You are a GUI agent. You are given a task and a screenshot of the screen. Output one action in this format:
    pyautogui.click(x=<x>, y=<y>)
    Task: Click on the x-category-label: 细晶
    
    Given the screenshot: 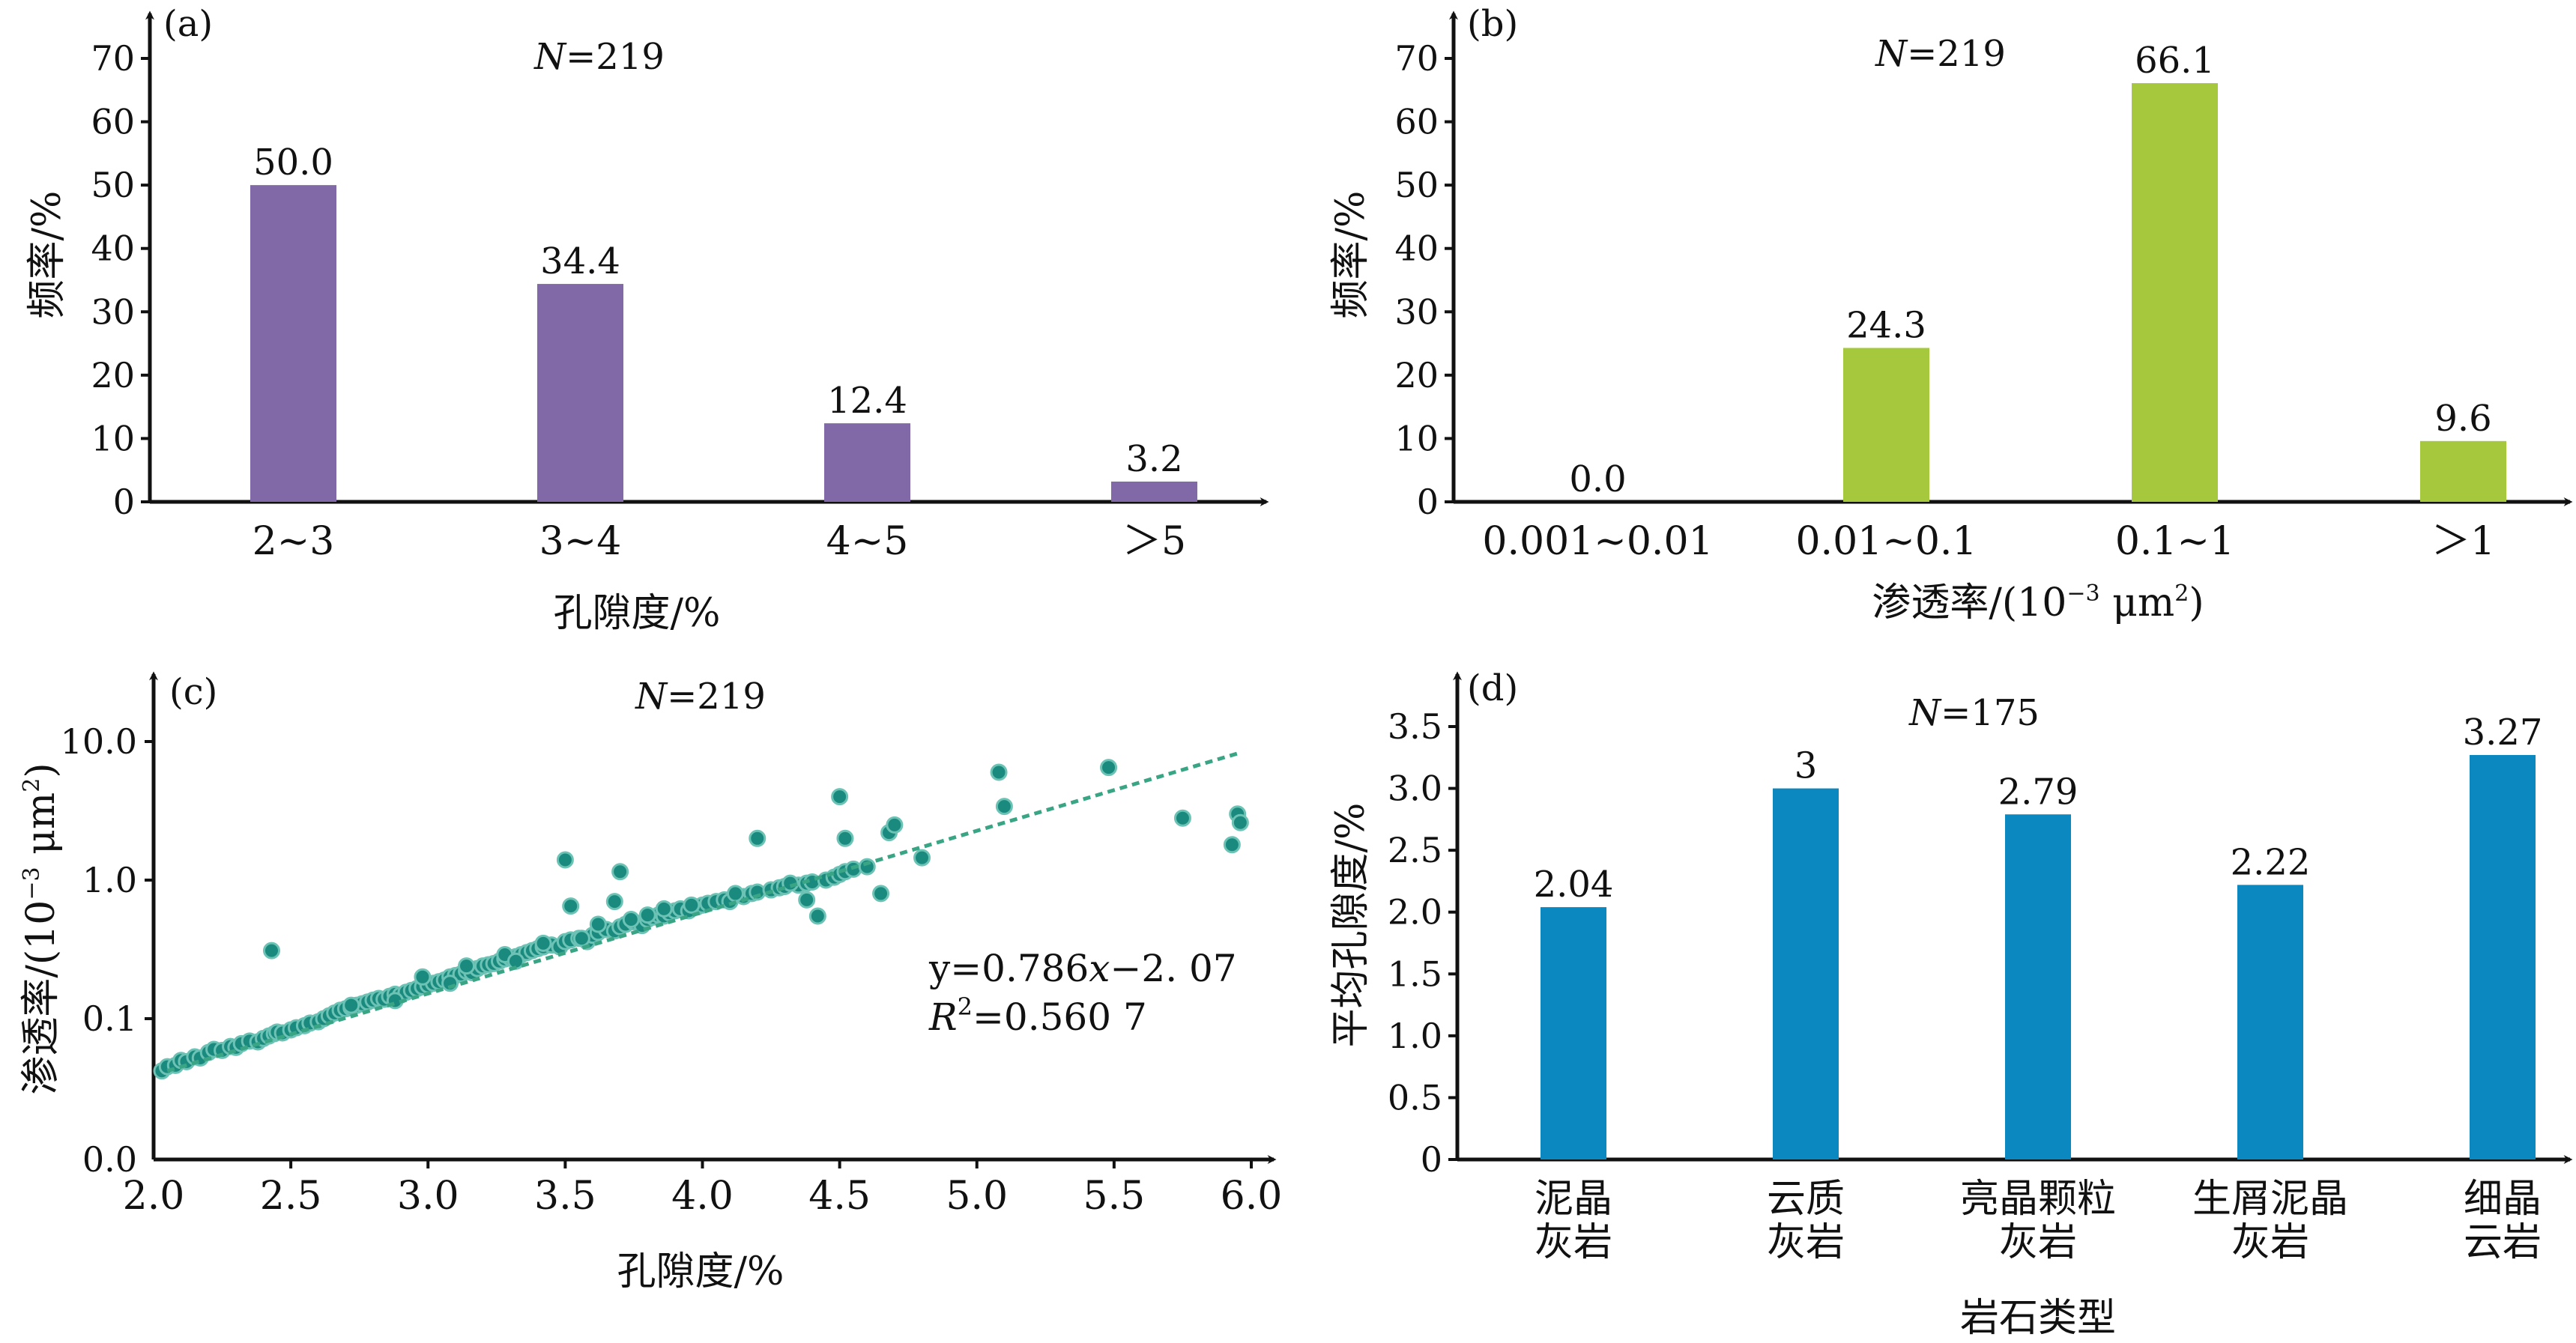 What is the action you would take?
    pyautogui.click(x=2503, y=1199)
    